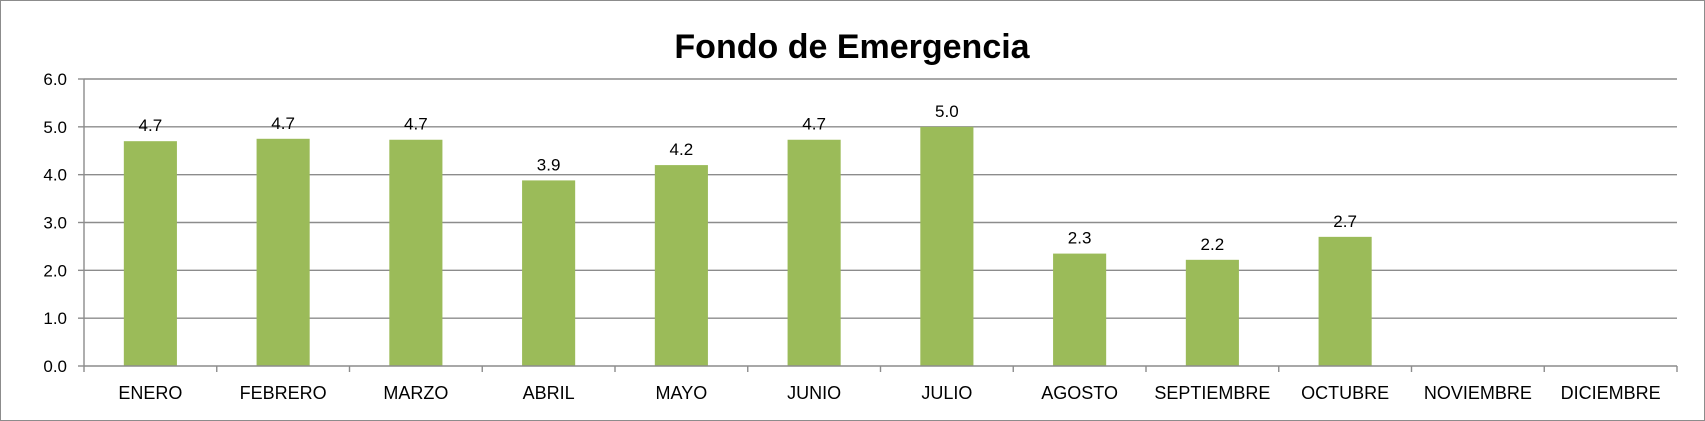 Image resolution: width=1705 pixels, height=421 pixels. Describe the element at coordinates (852, 47) in the screenshot. I see `chart-title: Fondo de Emergencia` at that location.